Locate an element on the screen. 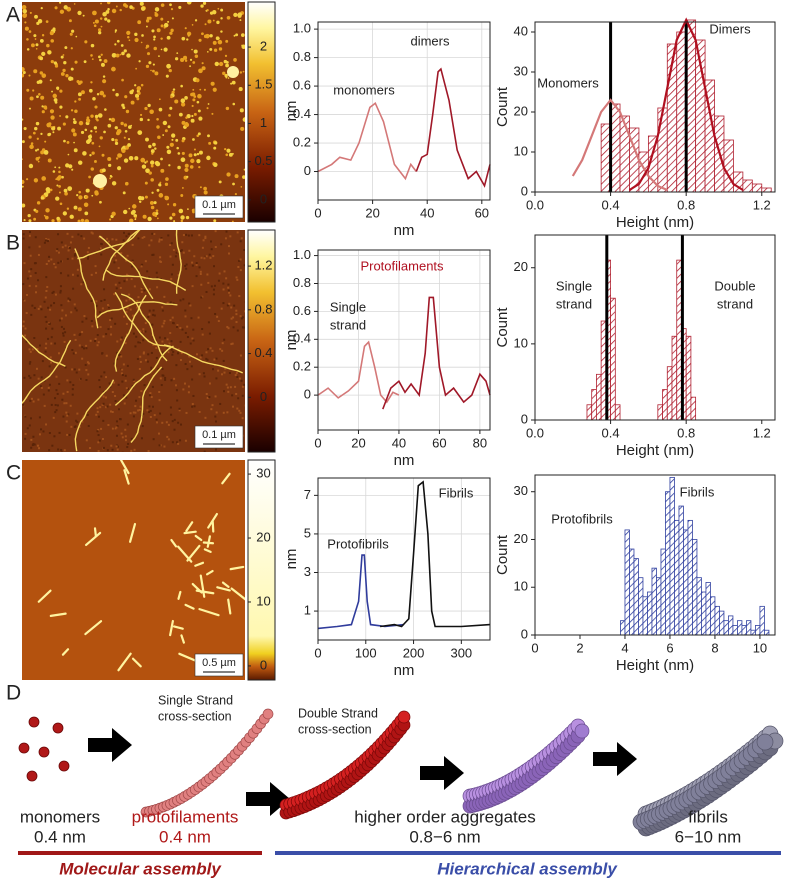 The width and height of the screenshot is (790, 882). panel-label: A is located at coordinates (13, 15).